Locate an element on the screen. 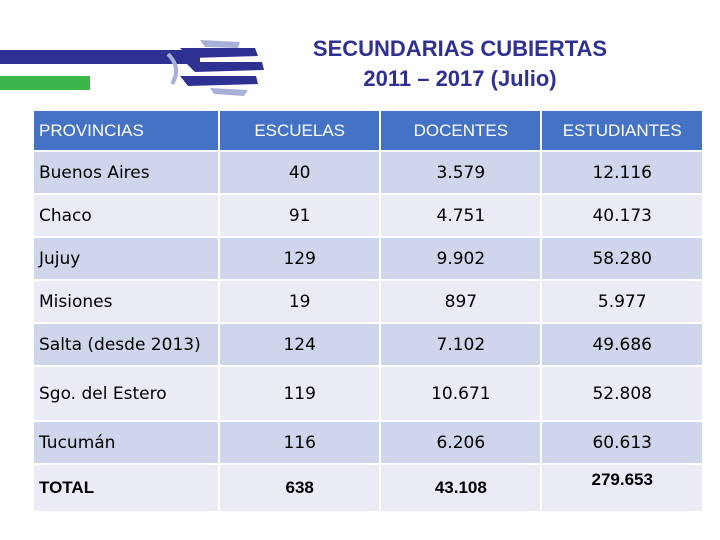  cell-estudiantes: 12.116 is located at coordinates (622, 172).